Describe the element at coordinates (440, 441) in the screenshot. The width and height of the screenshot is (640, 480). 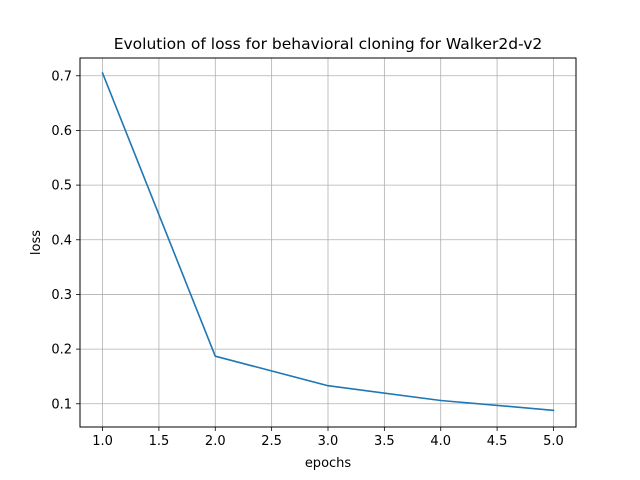
I see `x-tick-label: 4.0` at that location.